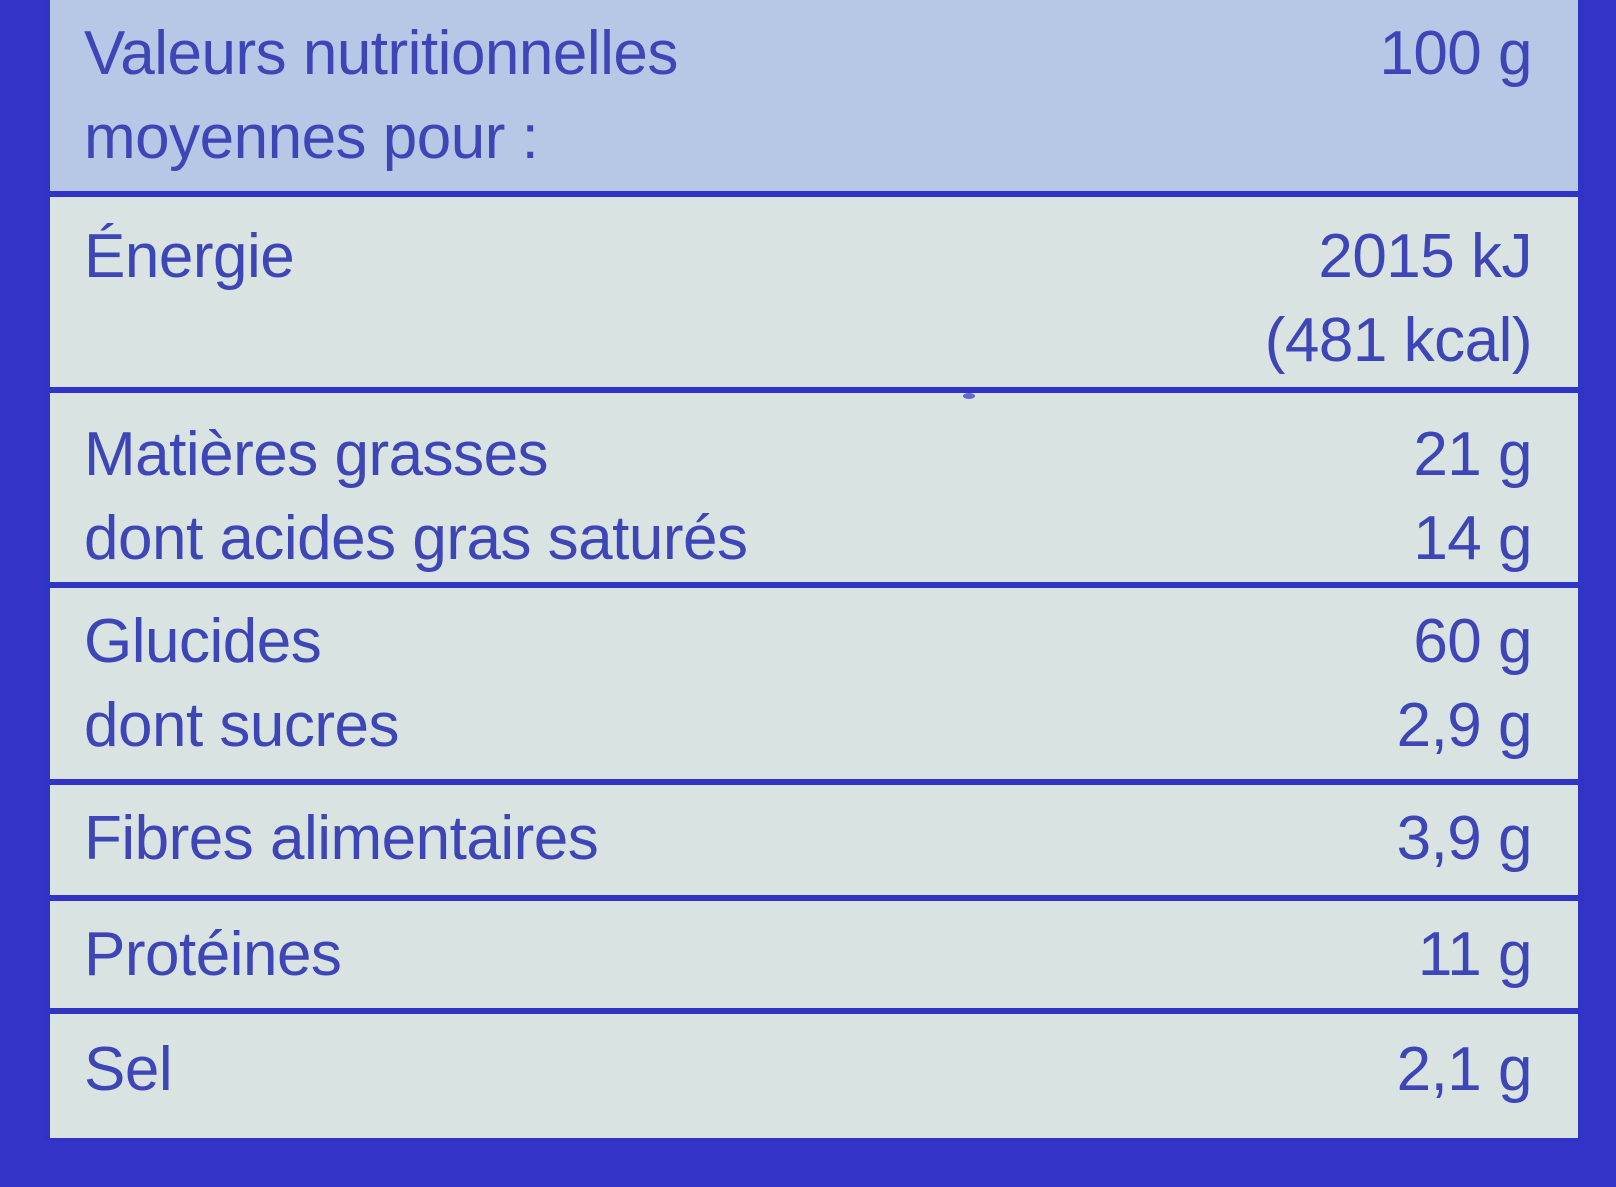 Image resolution: width=1616 pixels, height=1187 pixels. Describe the element at coordinates (1472, 497) in the screenshot. I see `fat-value-column: 21 g 14 g` at that location.